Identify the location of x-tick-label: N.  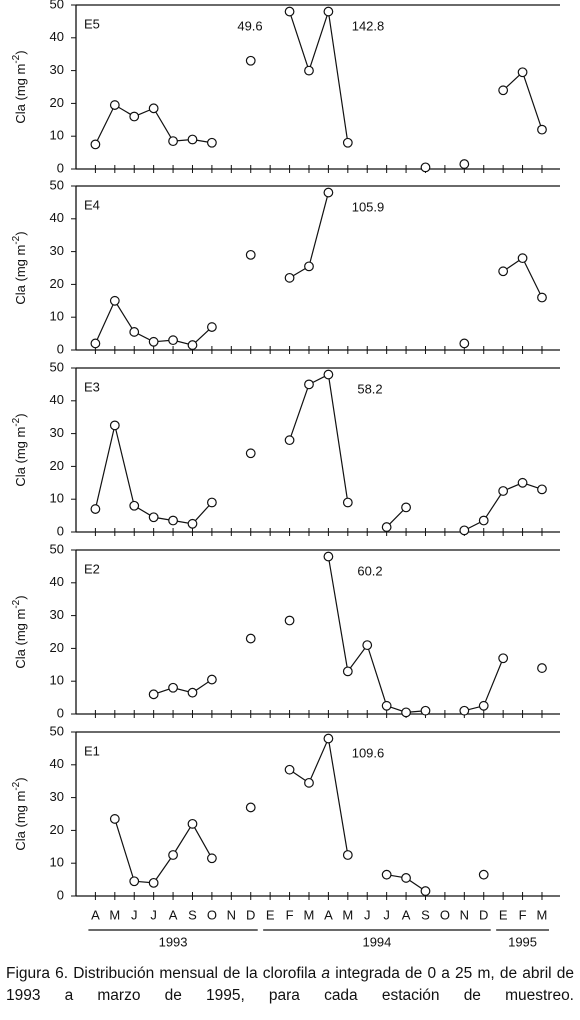
(464, 914).